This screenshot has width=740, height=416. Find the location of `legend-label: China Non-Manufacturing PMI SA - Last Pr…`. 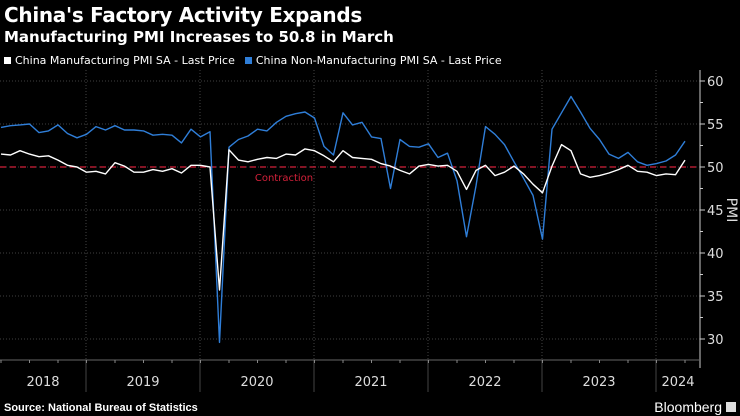

legend-label: China Non-Manufacturing PMI SA - Last Pr… is located at coordinates (378, 60).